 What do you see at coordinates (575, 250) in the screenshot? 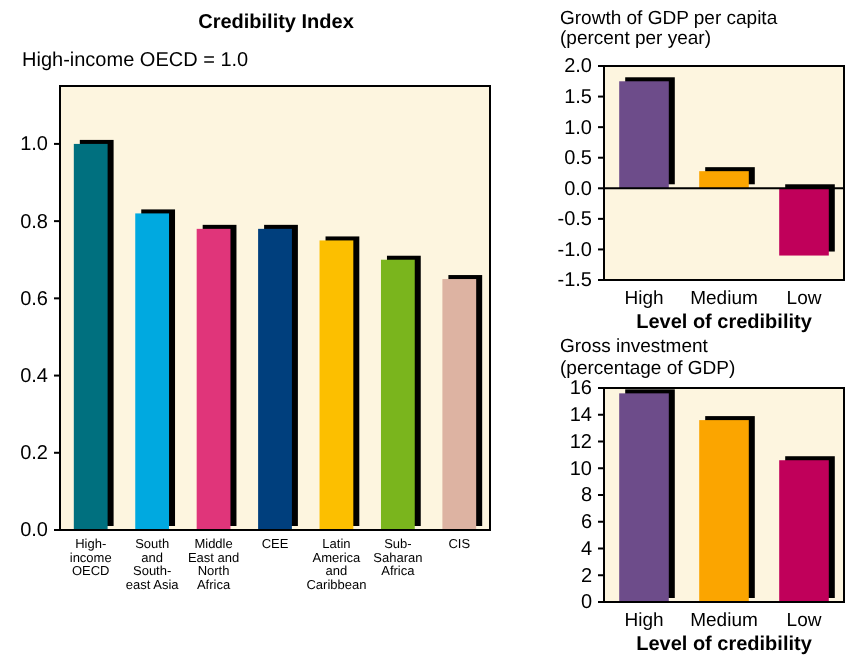
I see `y-tick-label: -1.0` at bounding box center [575, 250].